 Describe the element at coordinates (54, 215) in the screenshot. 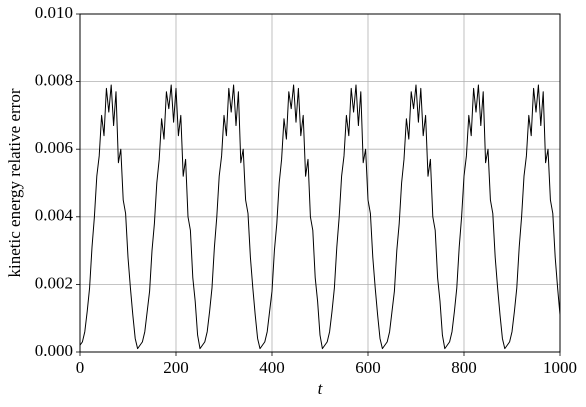

I see `y-tick-label: 0.004` at that location.